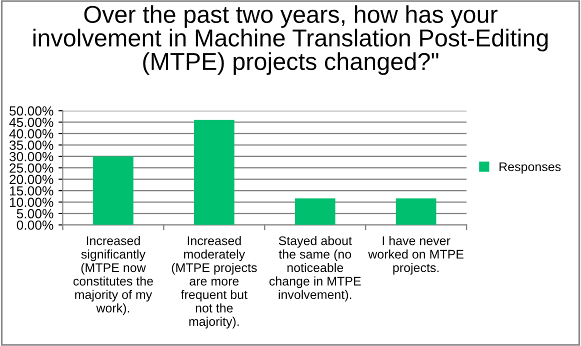 The height and width of the screenshot is (346, 581). Describe the element at coordinates (31, 123) in the screenshot. I see `y-tick-label: 45.00%` at that location.